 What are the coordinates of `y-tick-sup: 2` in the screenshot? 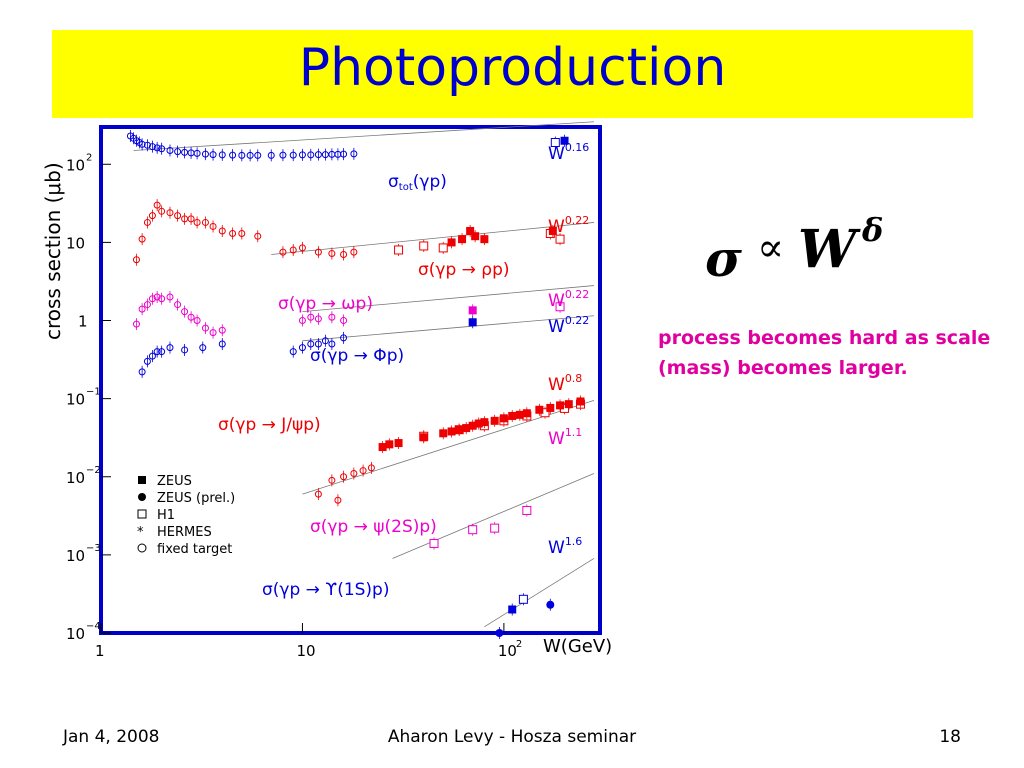 It's located at (89, 157).